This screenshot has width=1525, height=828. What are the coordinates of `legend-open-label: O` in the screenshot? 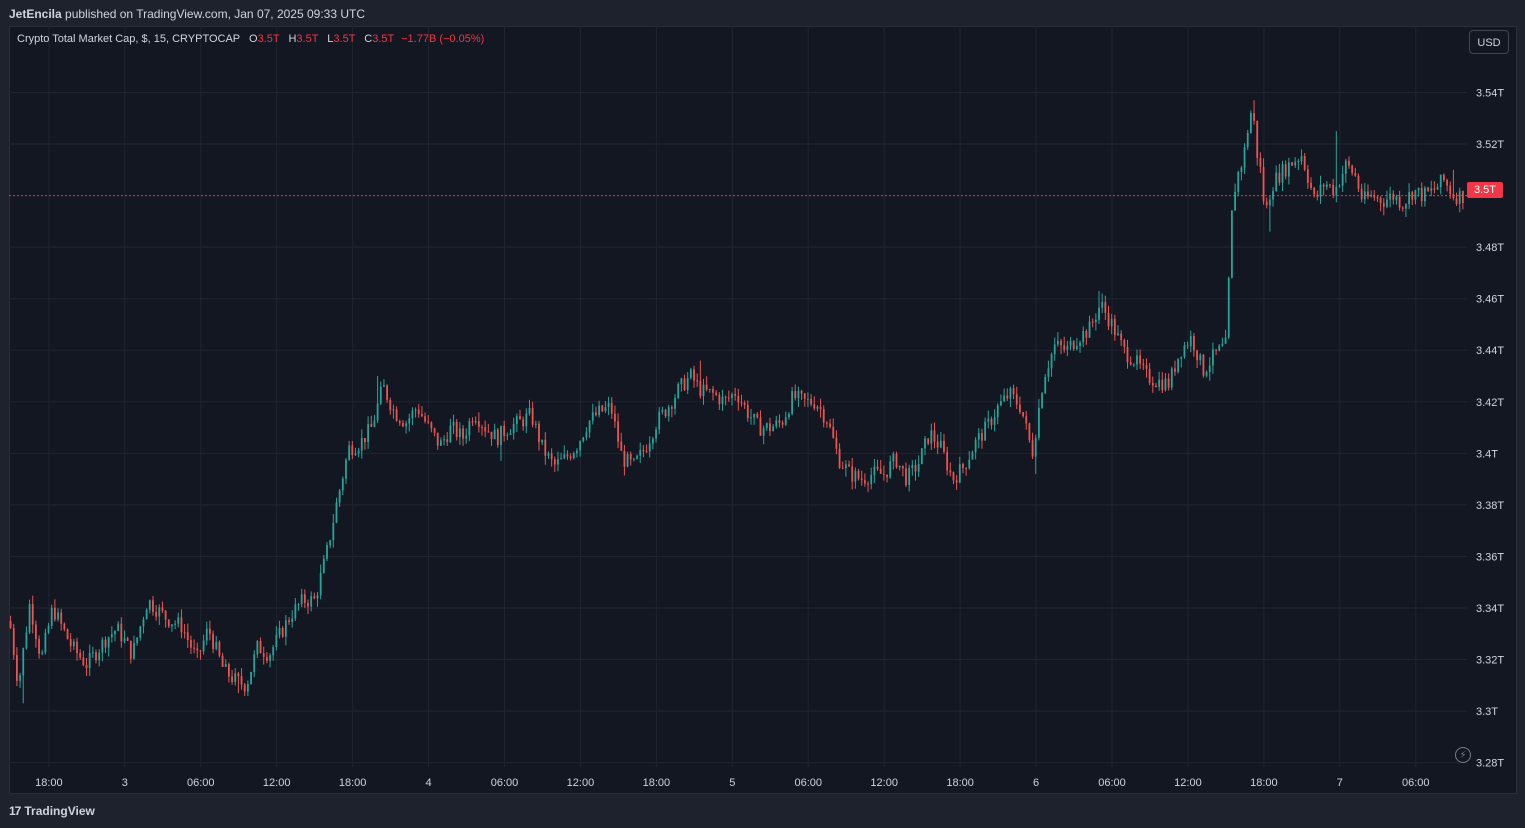 It's located at (253, 39).